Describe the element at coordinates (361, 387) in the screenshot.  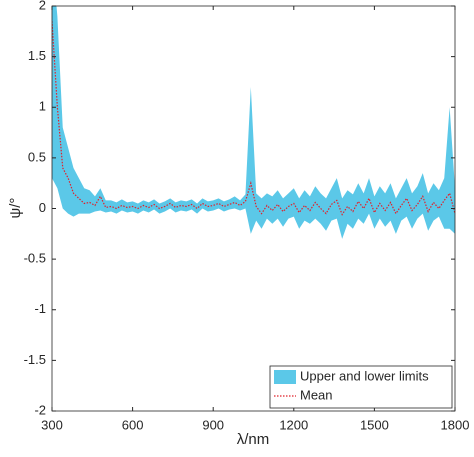
I see `legend-box` at that location.